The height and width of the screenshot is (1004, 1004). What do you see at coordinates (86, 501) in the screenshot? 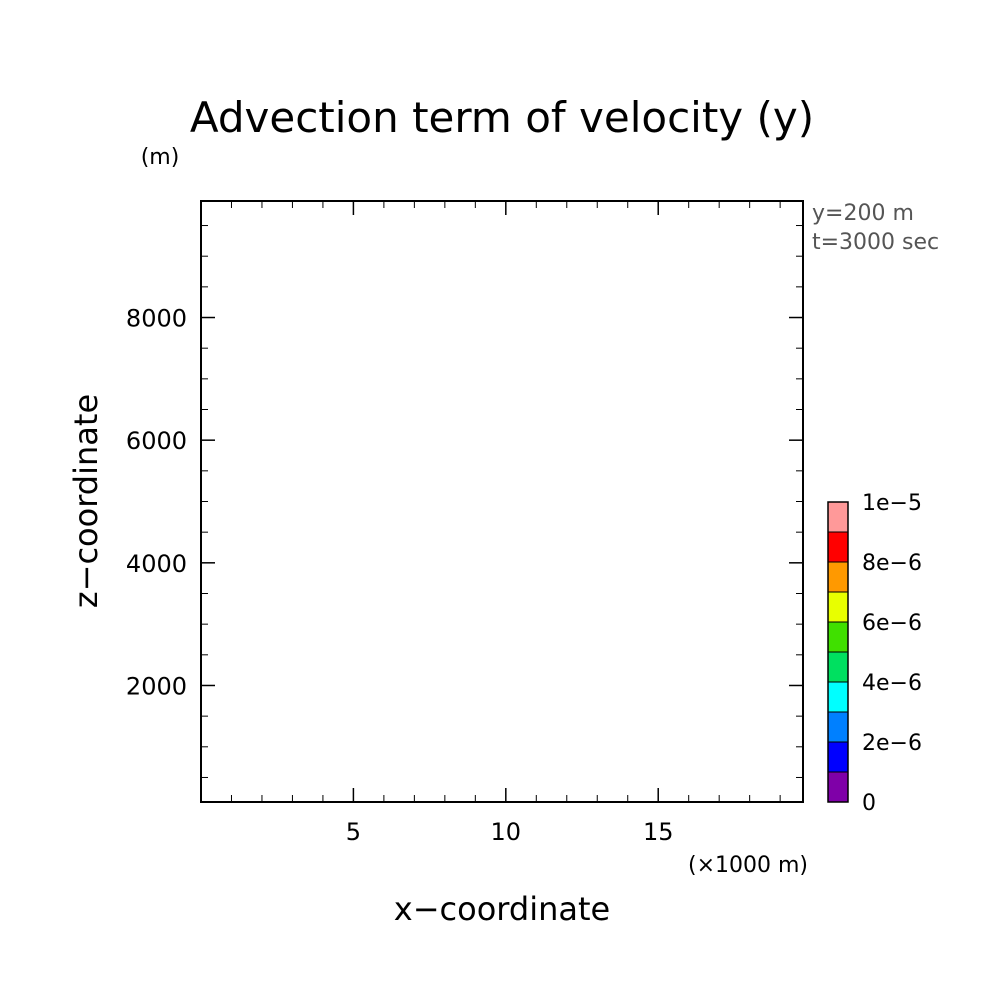
I see `y-axis-label: z−coordinate` at bounding box center [86, 501].